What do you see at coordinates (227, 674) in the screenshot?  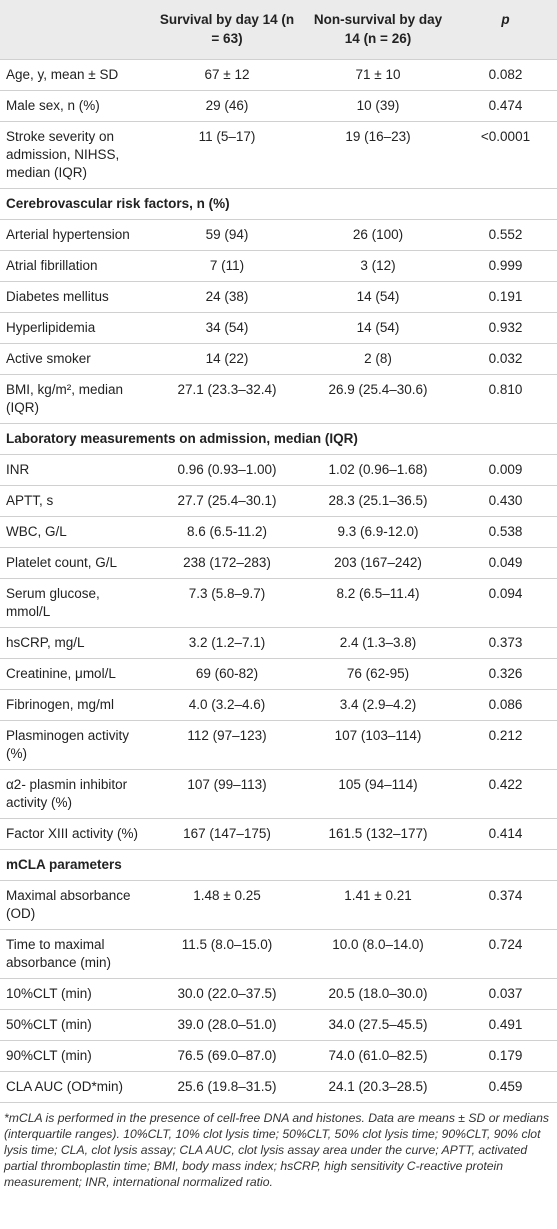 I see `cell: 69 (60-82)` at bounding box center [227, 674].